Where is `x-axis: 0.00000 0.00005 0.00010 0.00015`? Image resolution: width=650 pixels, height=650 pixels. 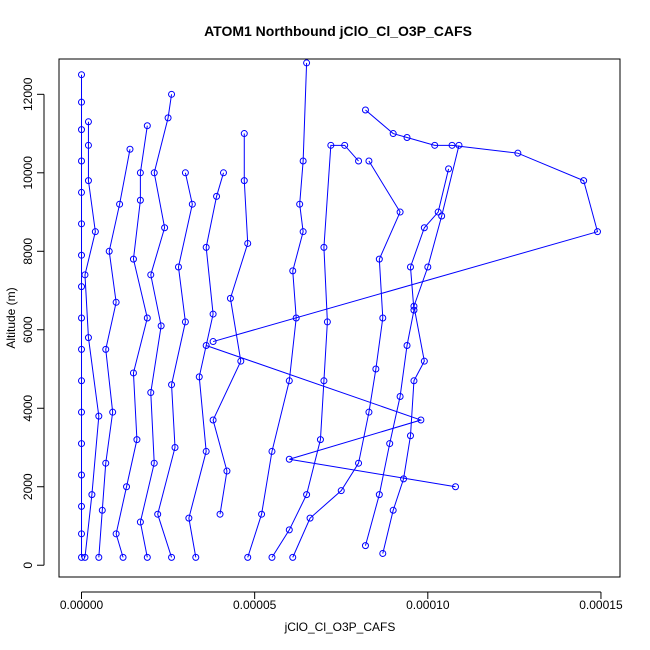 x-axis: 0.00000 0.00005 0.00010 0.00015 is located at coordinates (341, 601).